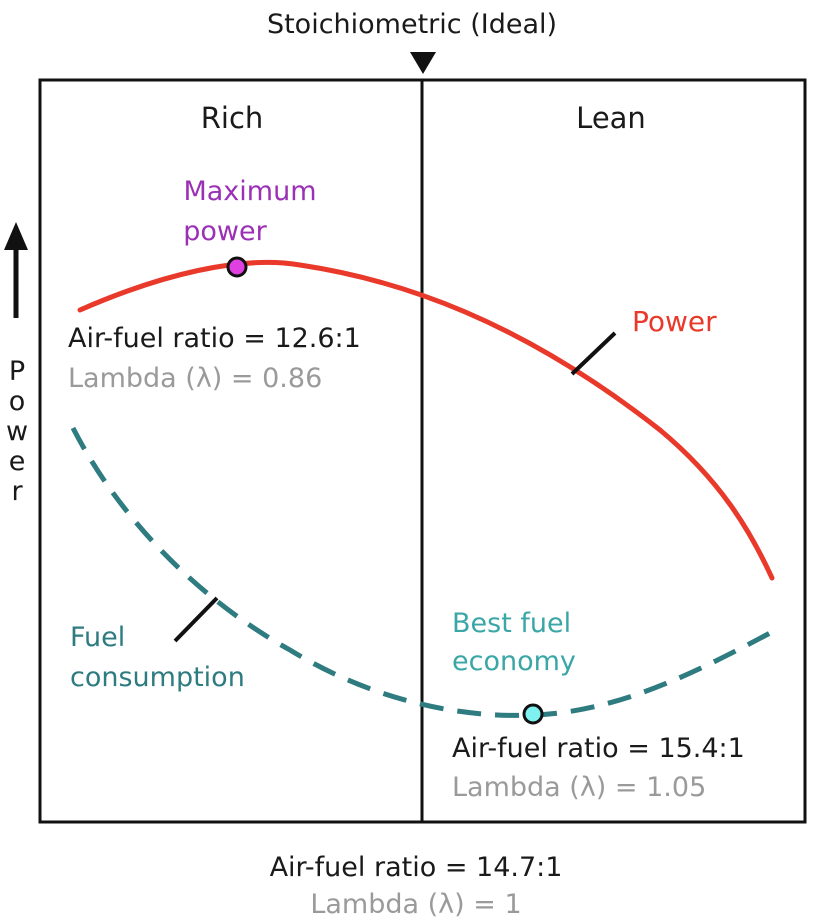 The image size is (813, 924). I want to click on y-axis-arrow-icon, so click(16, 236).